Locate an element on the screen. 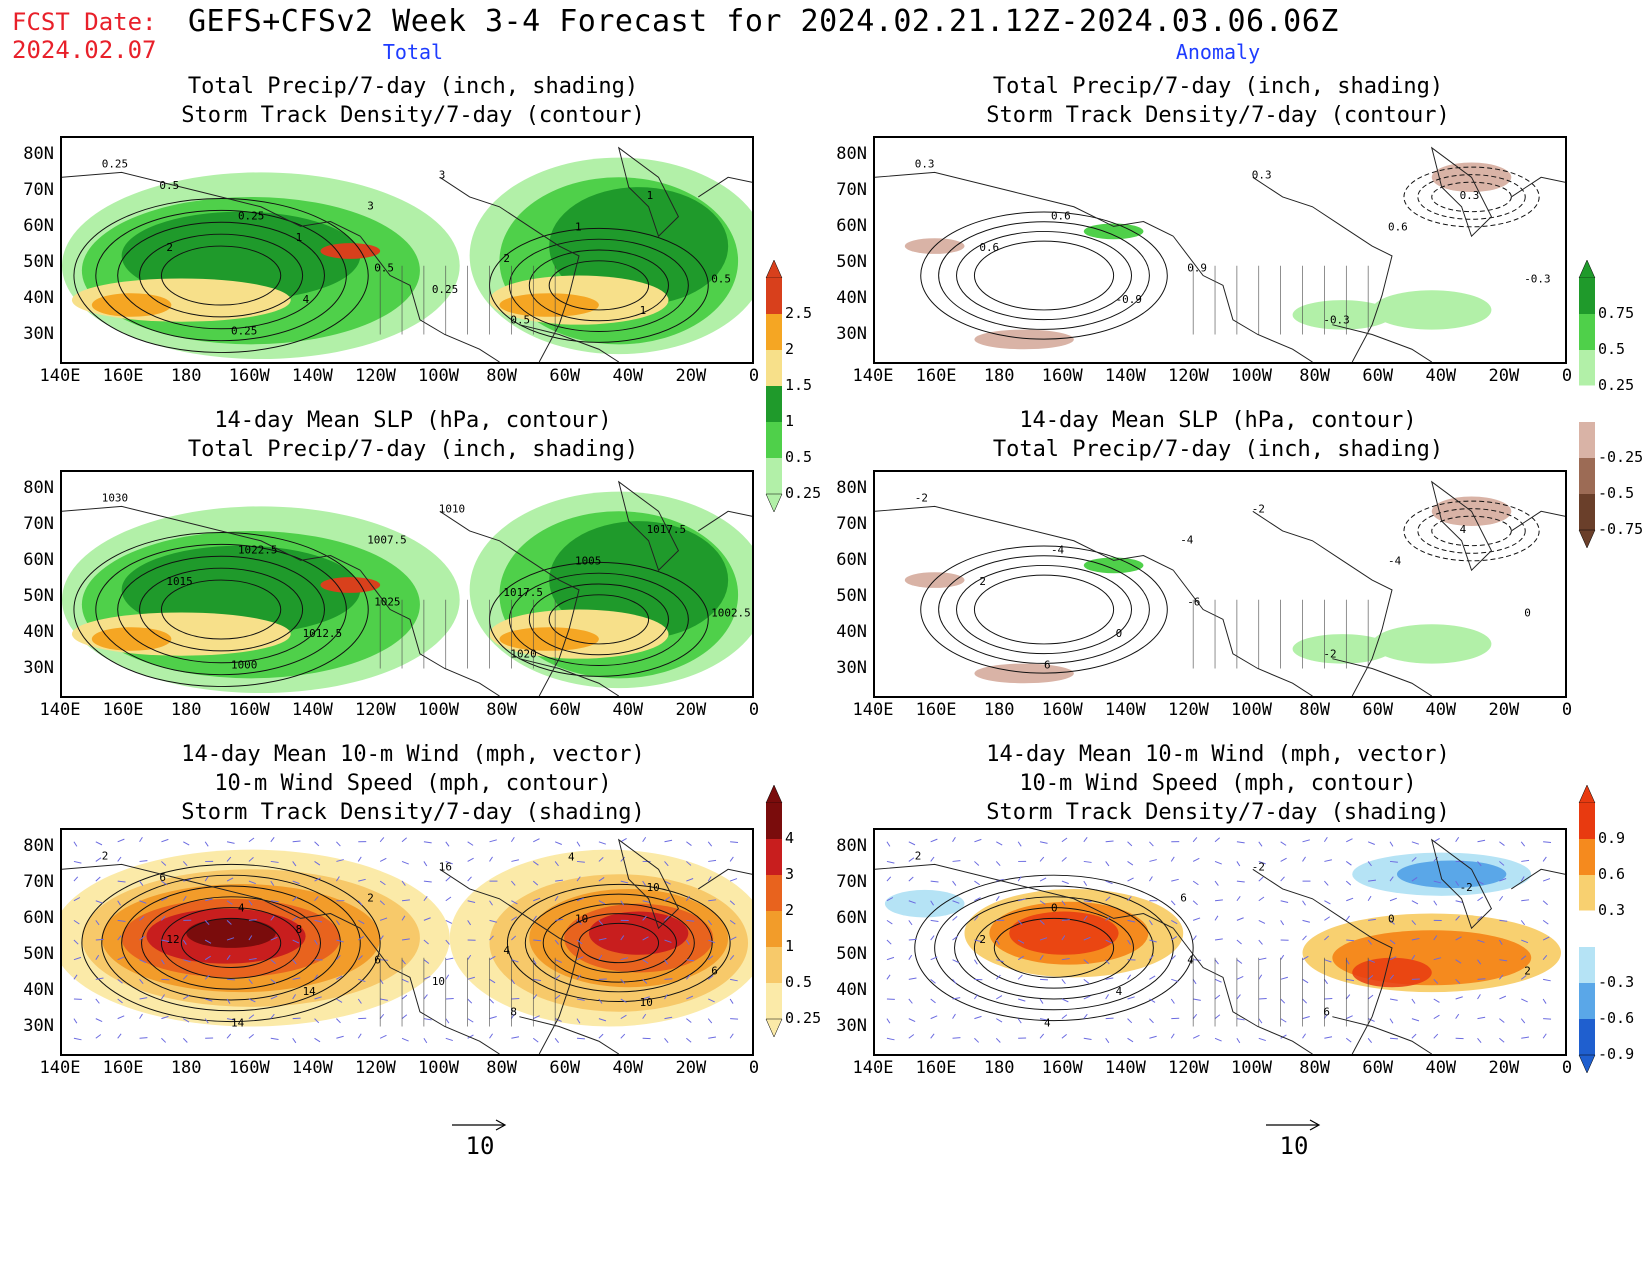 The image size is (1650, 1275). wind-scale-arrow-p5 is located at coordinates (480, 1124).